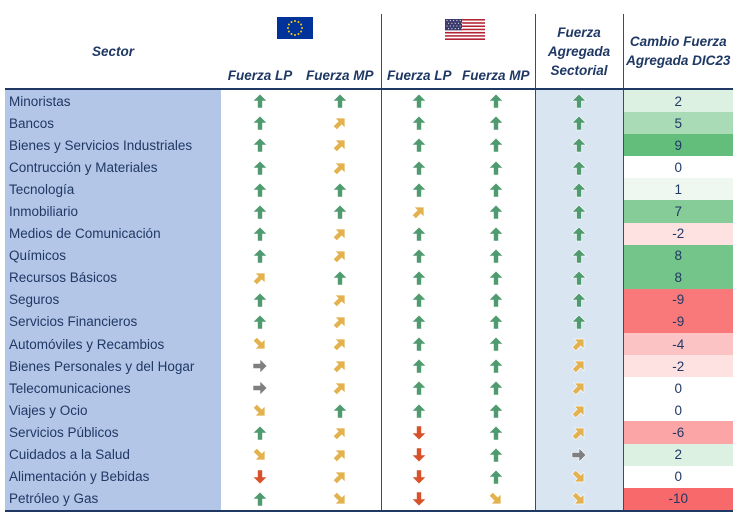 The width and height of the screenshot is (748, 512). I want to click on header-sector: Sector, so click(113, 52).